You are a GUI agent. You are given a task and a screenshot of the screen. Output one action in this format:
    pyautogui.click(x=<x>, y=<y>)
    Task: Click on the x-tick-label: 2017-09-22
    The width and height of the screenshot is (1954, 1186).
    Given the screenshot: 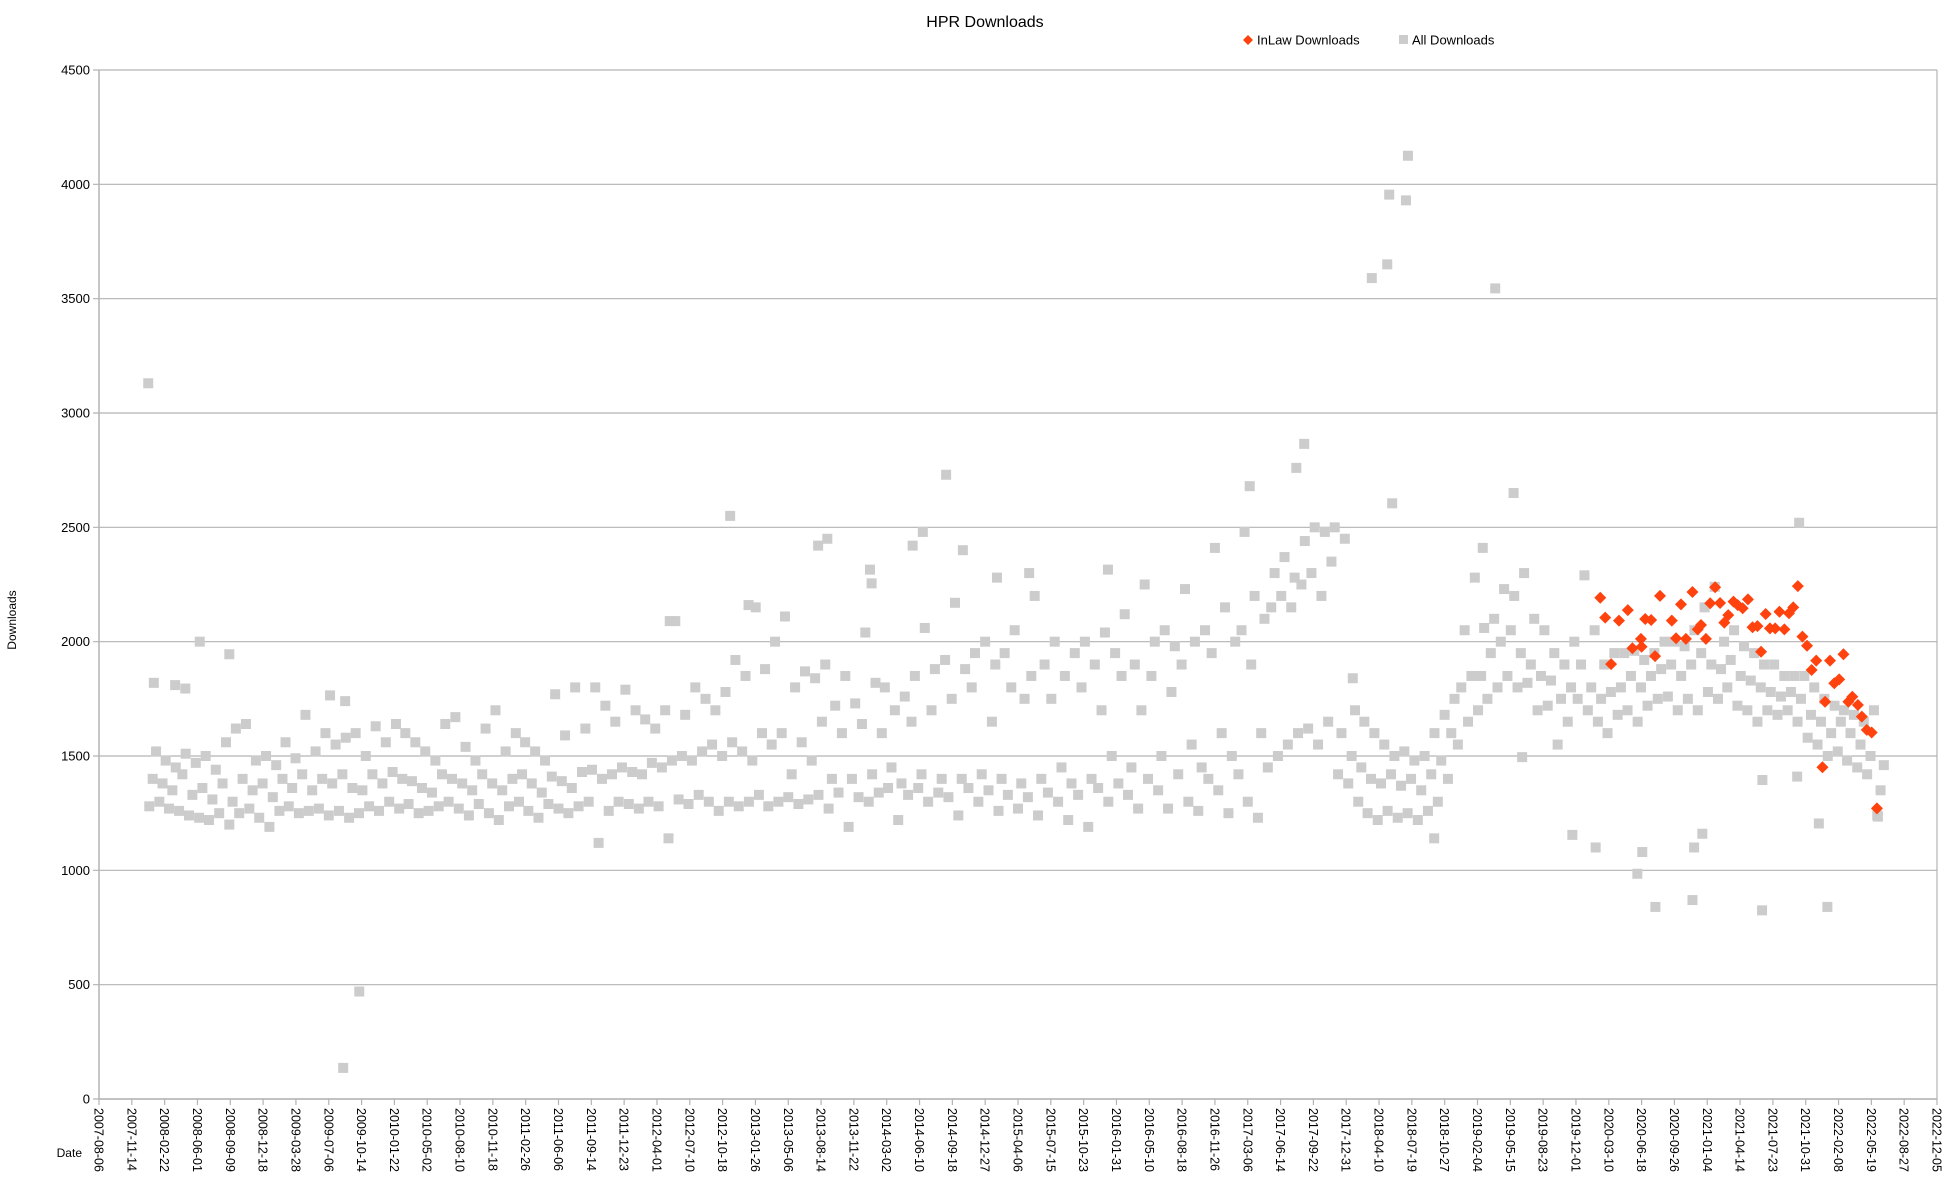 What is the action you would take?
    pyautogui.click(x=1313, y=1140)
    